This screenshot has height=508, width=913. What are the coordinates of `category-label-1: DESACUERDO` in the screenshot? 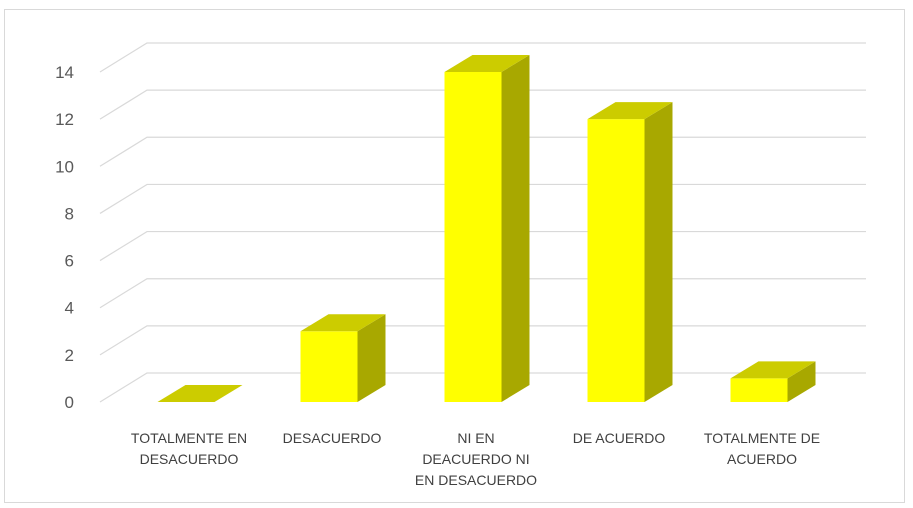 It's located at (332, 438).